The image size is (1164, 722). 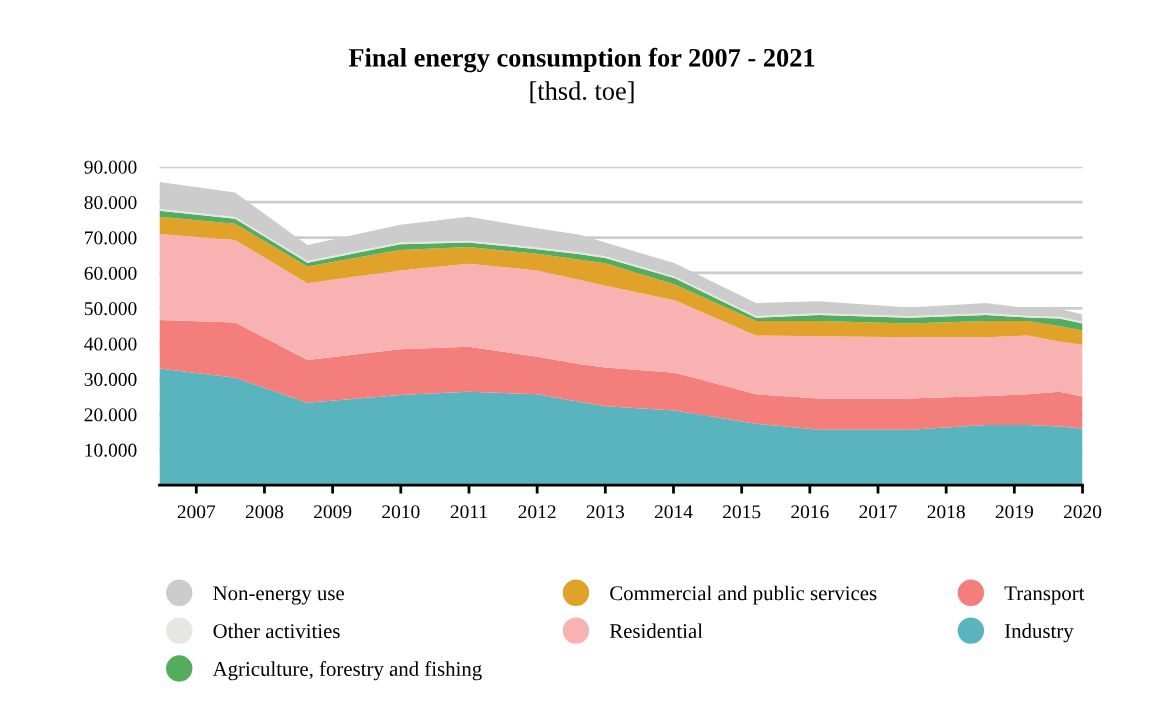 What do you see at coordinates (582, 92) in the screenshot?
I see `chart-subtitle: [thsd. toe]` at bounding box center [582, 92].